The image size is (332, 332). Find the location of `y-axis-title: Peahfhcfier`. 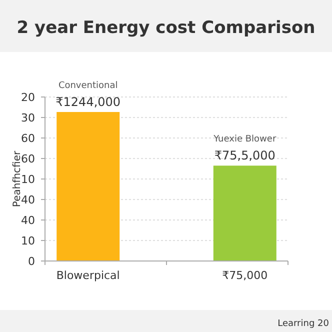

y-axis-title: Peahfhcfier is located at coordinates (17, 179).